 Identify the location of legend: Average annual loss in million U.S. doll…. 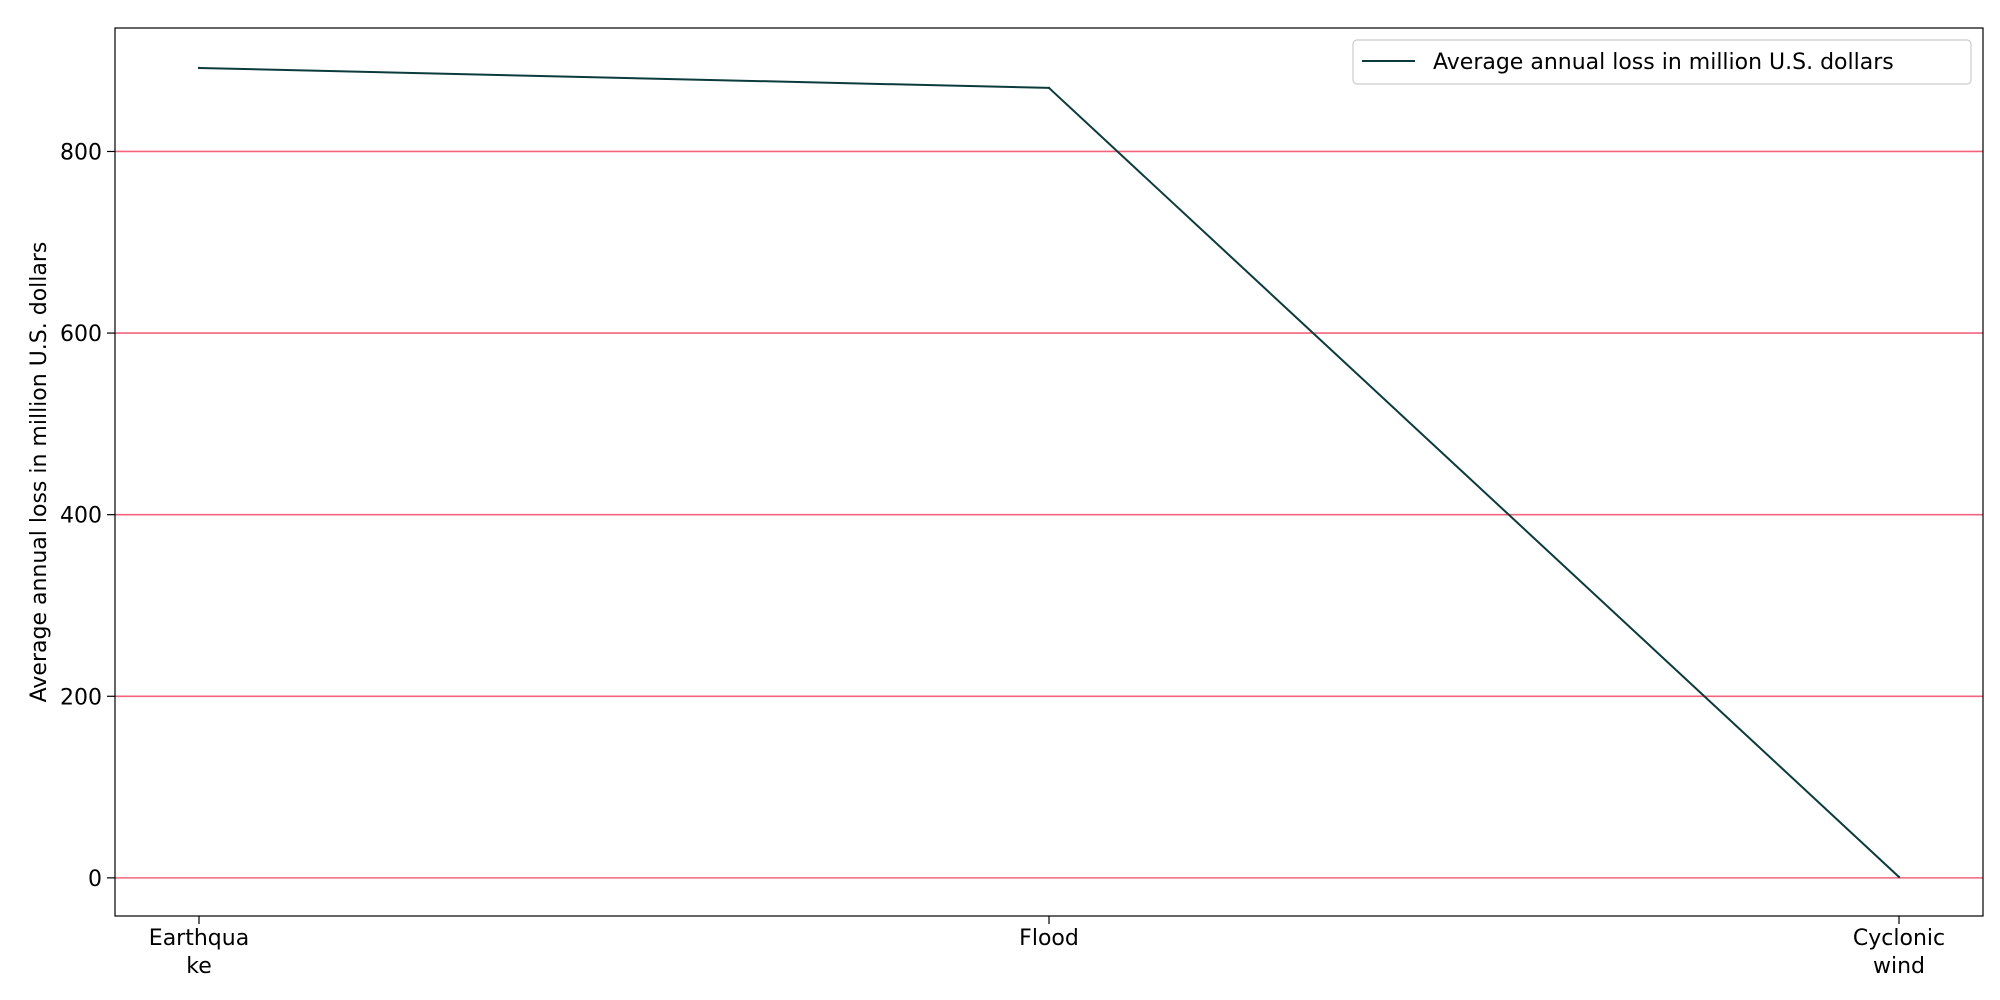
(1662, 62).